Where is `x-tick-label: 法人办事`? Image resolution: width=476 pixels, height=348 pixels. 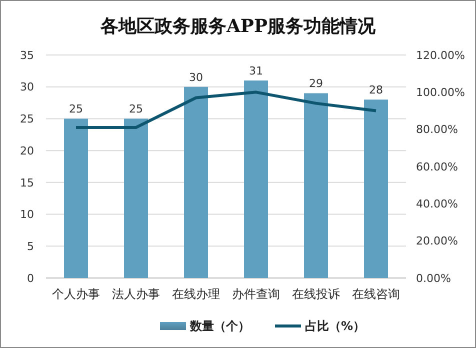
x-tick-label: 法人办事 is located at coordinates (136, 294).